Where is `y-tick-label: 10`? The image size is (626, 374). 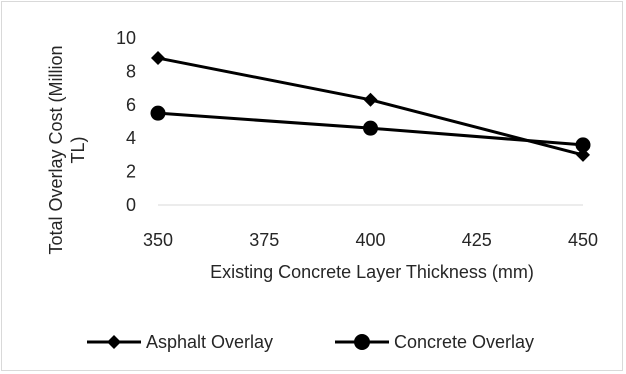
y-tick-label: 10 is located at coordinates (126, 38).